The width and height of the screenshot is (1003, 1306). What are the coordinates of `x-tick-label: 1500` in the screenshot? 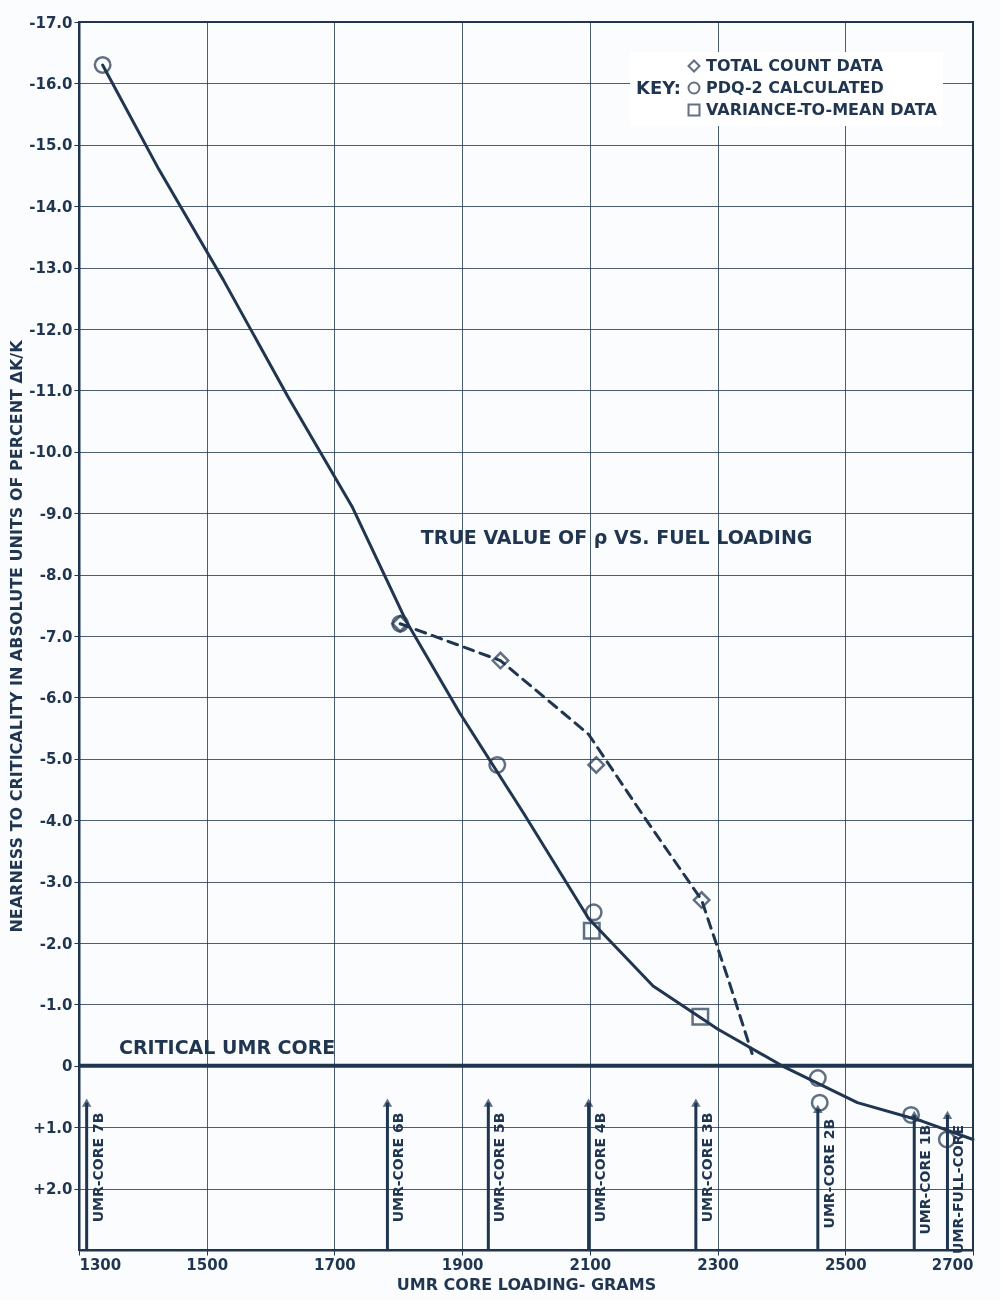 It's located at (207, 1264).